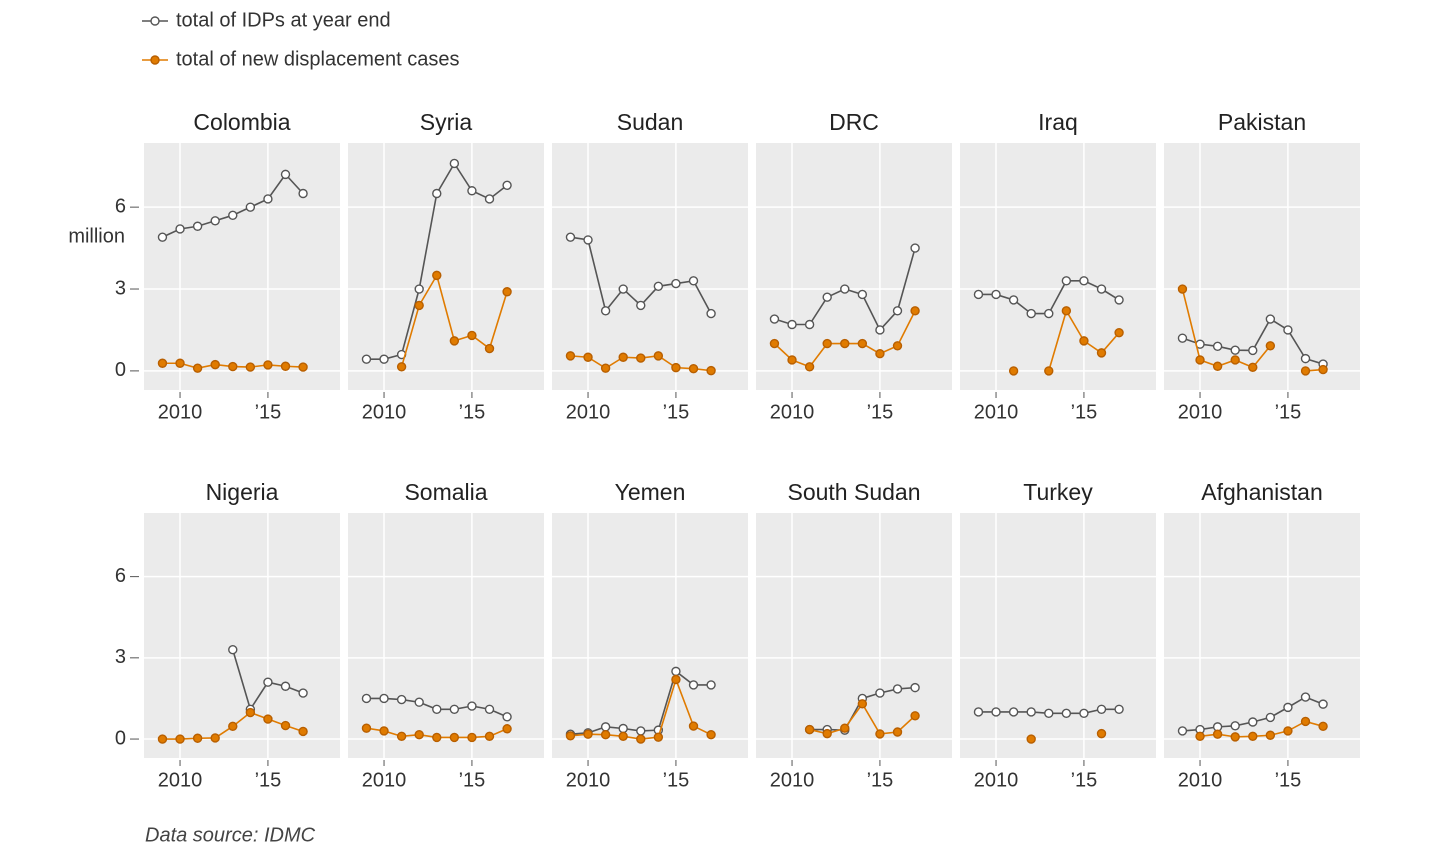 The width and height of the screenshot is (1440, 858). What do you see at coordinates (854, 635) in the screenshot?
I see `panel: South Sudan 2010 ’15` at bounding box center [854, 635].